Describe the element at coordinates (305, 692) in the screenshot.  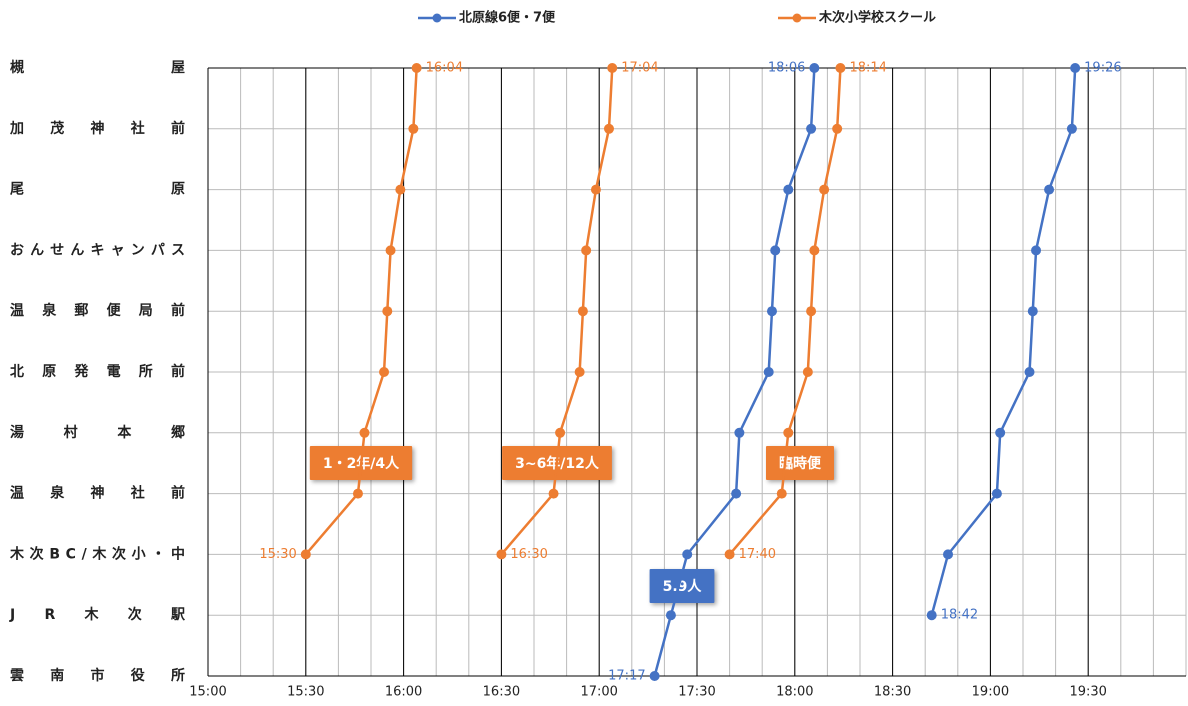
I see `x-tick-label: 15:30` at that location.